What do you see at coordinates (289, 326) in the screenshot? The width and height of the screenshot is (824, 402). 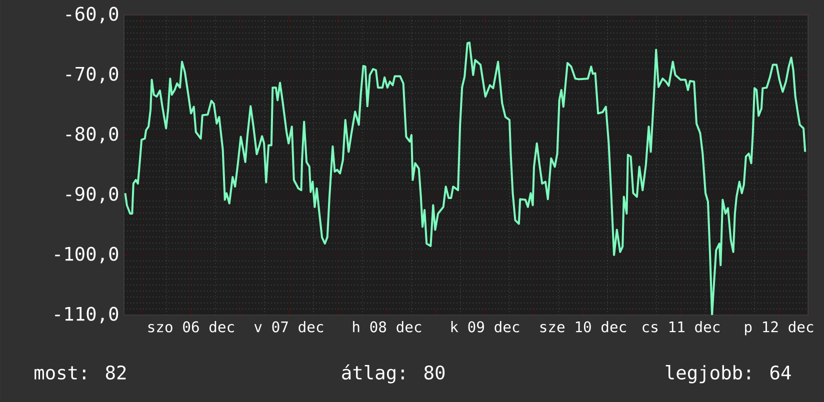 I see `x-tick-label: v 07 dec` at bounding box center [289, 326].